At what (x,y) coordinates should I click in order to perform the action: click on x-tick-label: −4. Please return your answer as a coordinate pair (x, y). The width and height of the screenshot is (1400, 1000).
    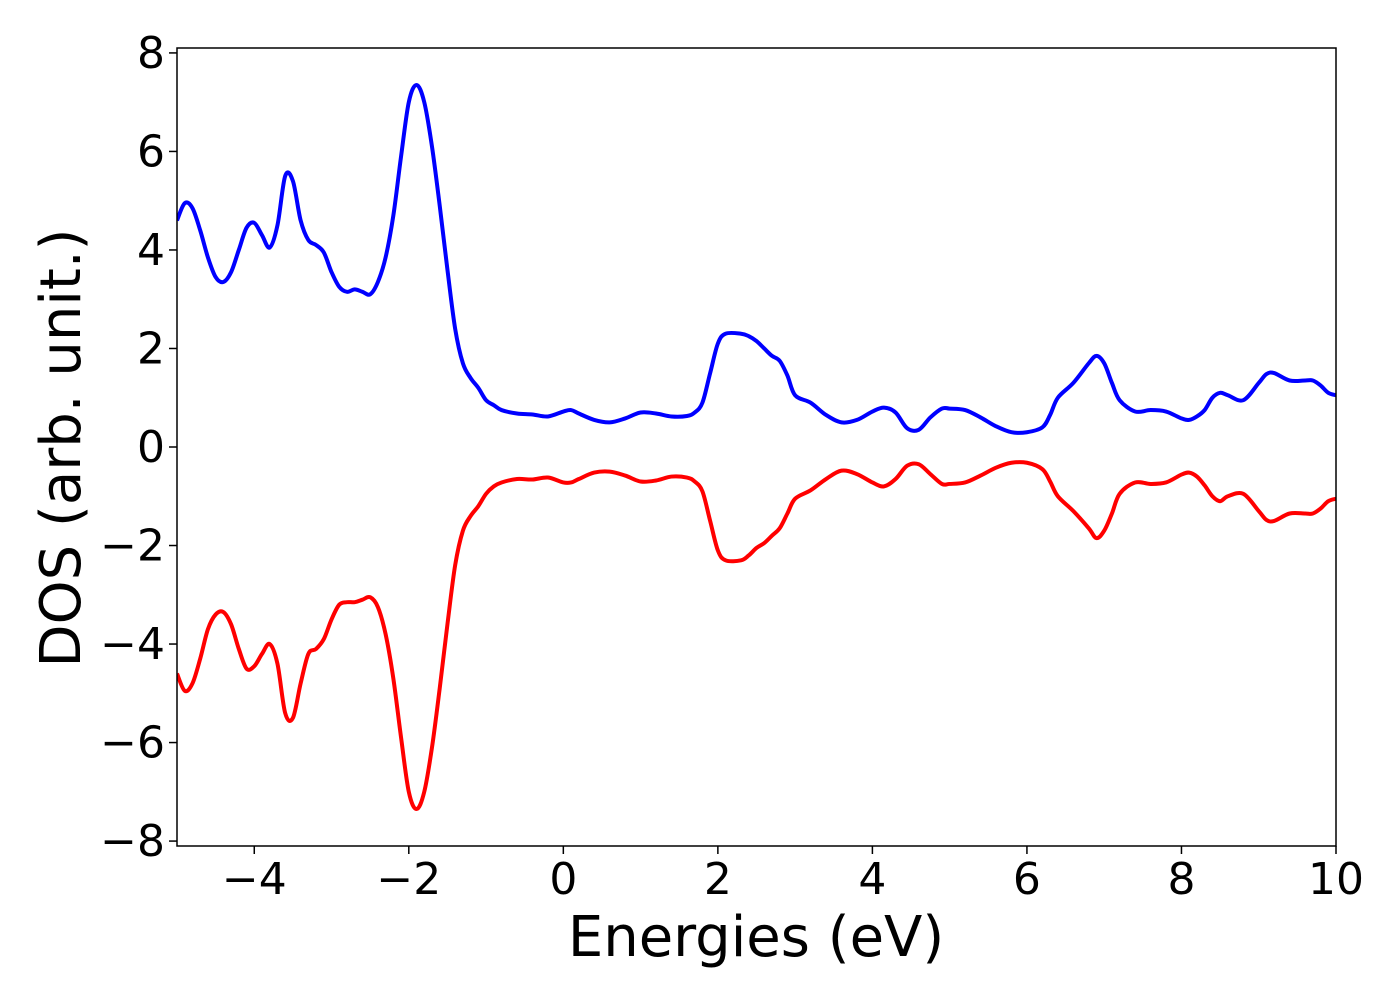
    Looking at the image, I should click on (254, 879).